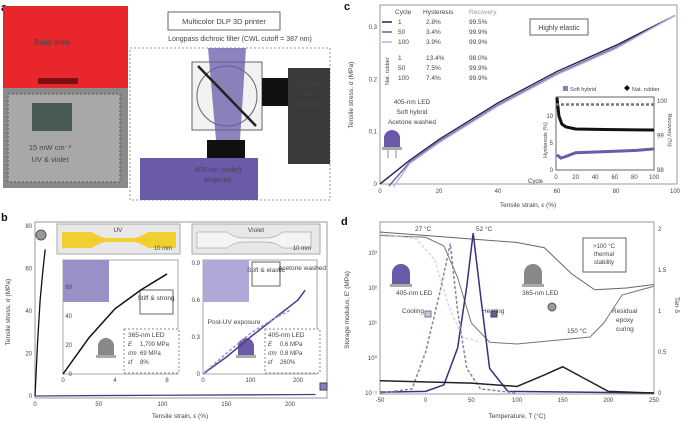 Image resolution: width=685 pixels, height=422 pixels. I want to click on d-xtick: 50, so click(471, 401).